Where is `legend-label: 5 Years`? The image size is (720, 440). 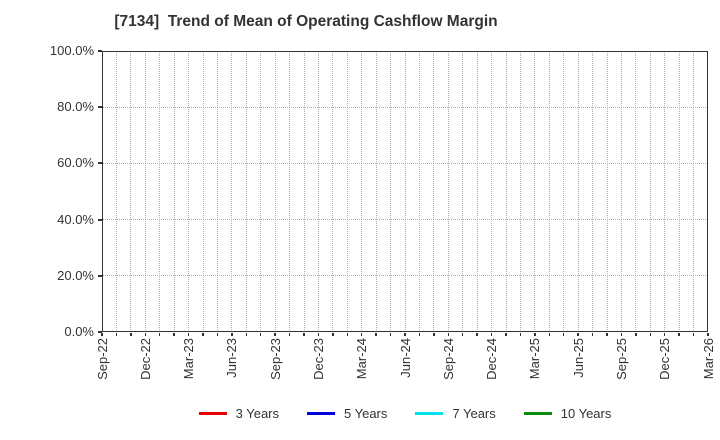 legend-label: 5 Years is located at coordinates (366, 413).